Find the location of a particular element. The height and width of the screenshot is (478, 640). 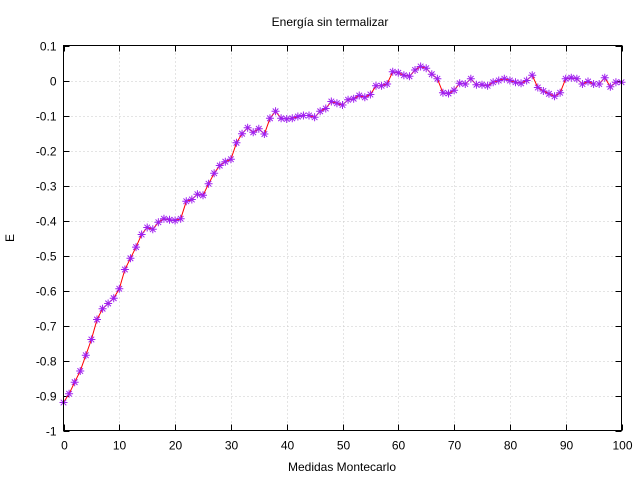

x-tick-label: 60 is located at coordinates (399, 446).